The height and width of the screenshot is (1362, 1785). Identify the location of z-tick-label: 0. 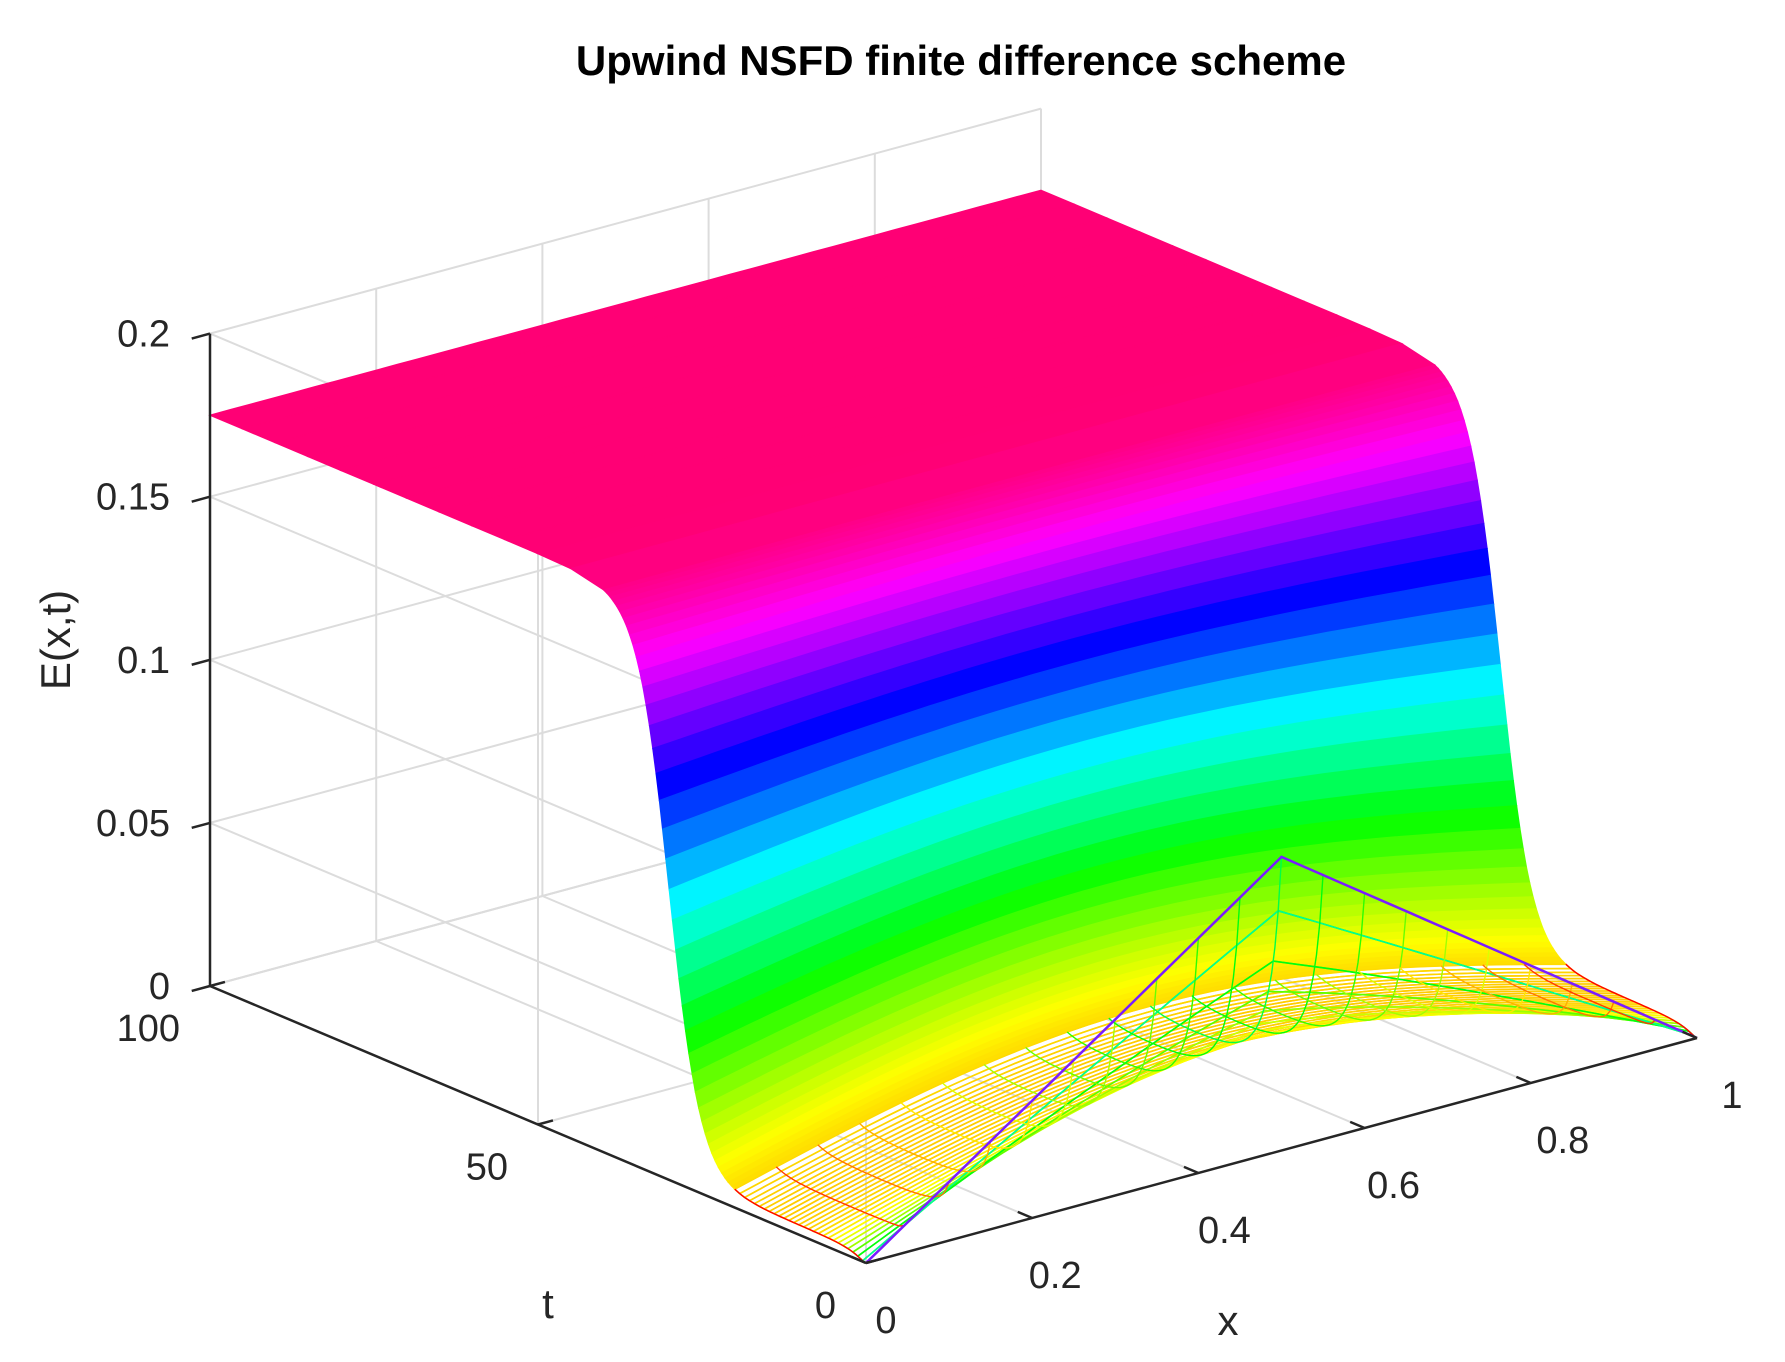
(159, 987).